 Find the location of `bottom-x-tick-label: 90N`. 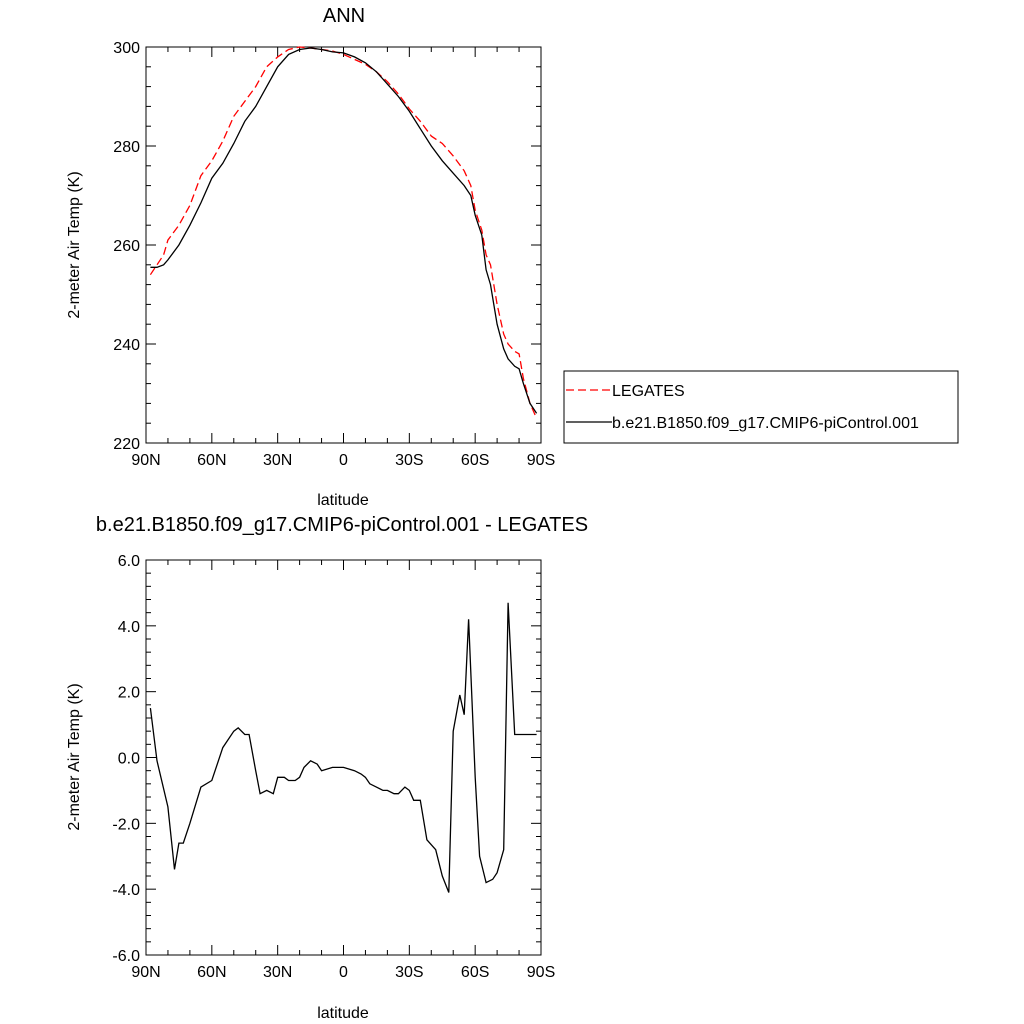

bottom-x-tick-label: 90N is located at coordinates (145, 972).